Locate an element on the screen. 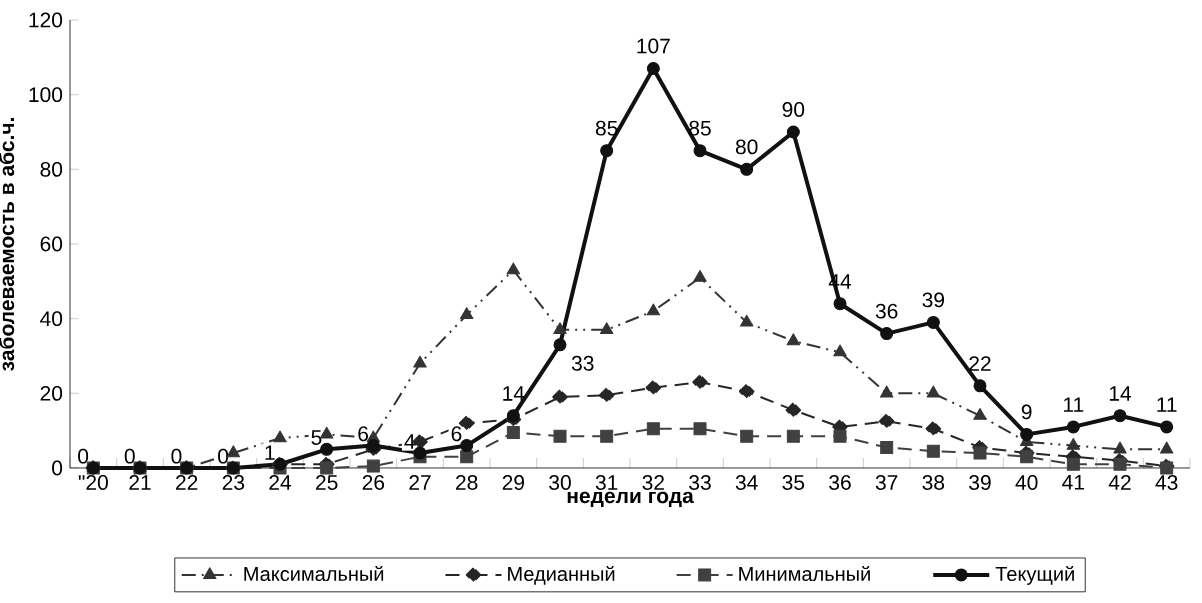 This screenshot has width=1202, height=603. x-tick-label: 29 is located at coordinates (513, 482).